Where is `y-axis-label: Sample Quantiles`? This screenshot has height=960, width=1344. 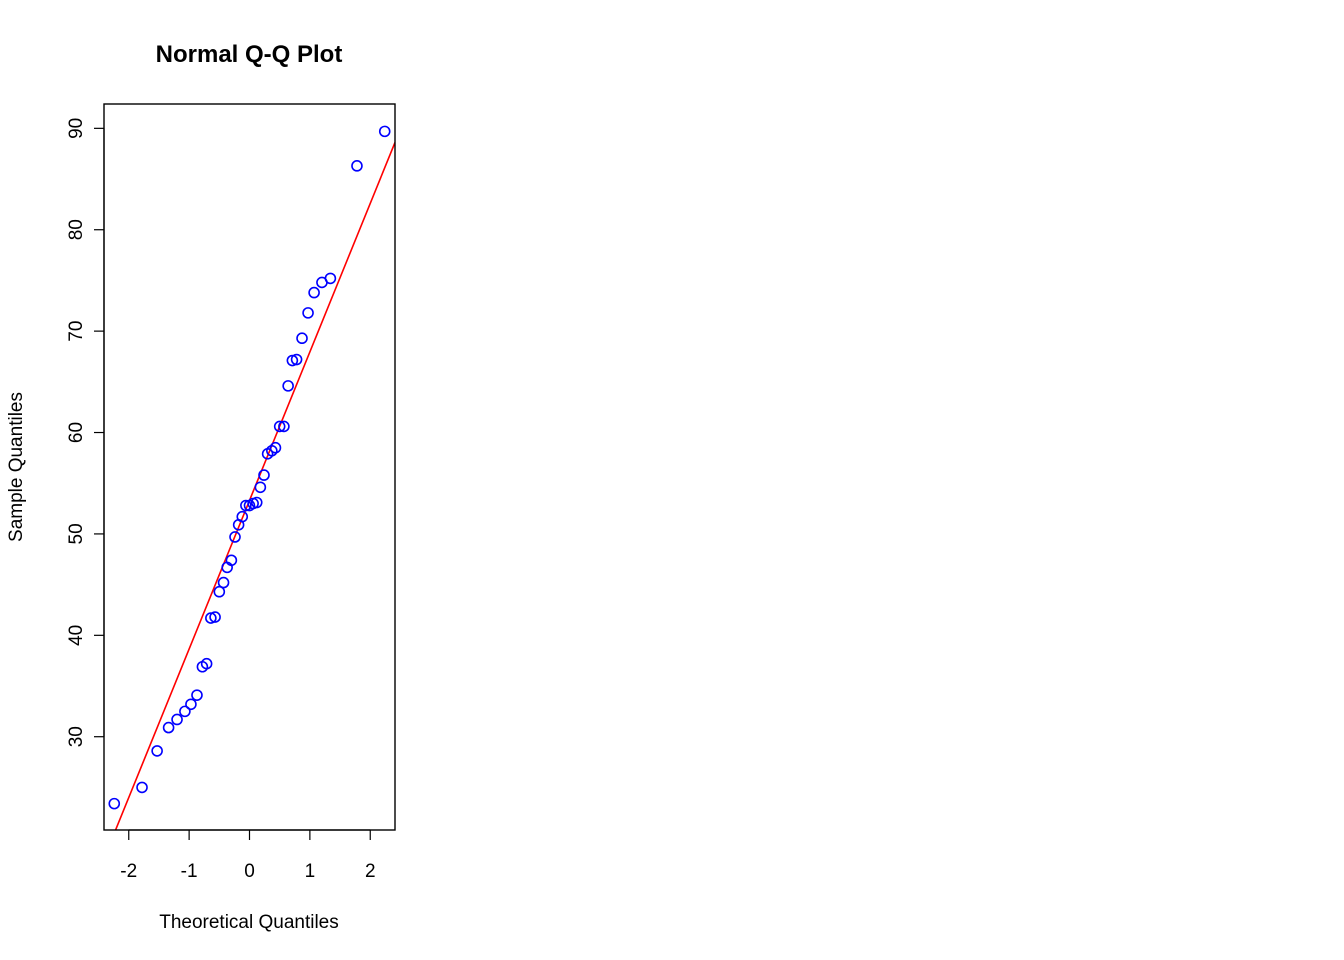 y-axis-label: Sample Quantiles is located at coordinates (16, 467).